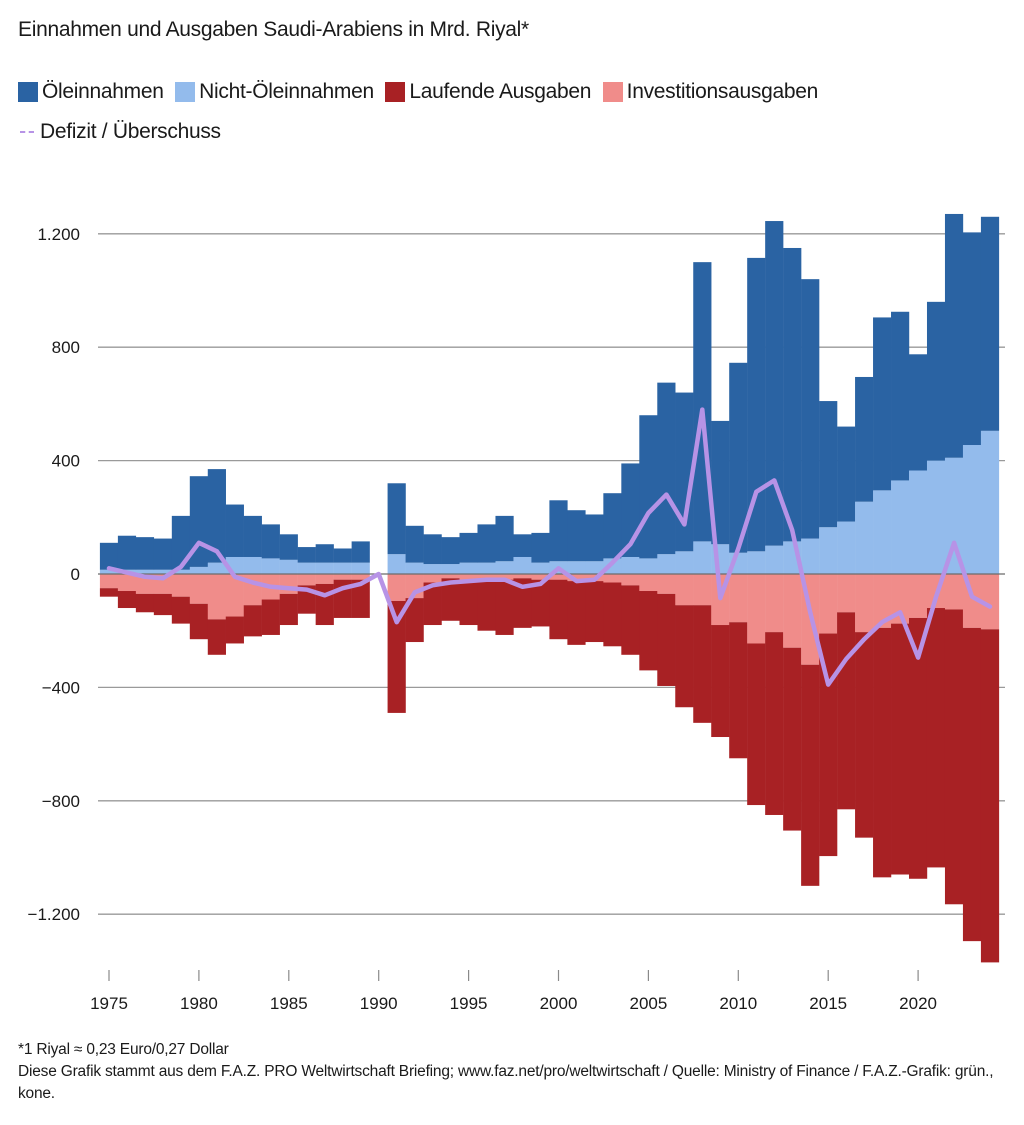  Describe the element at coordinates (738, 1003) in the screenshot. I see `x-tick-label: 2010` at that location.